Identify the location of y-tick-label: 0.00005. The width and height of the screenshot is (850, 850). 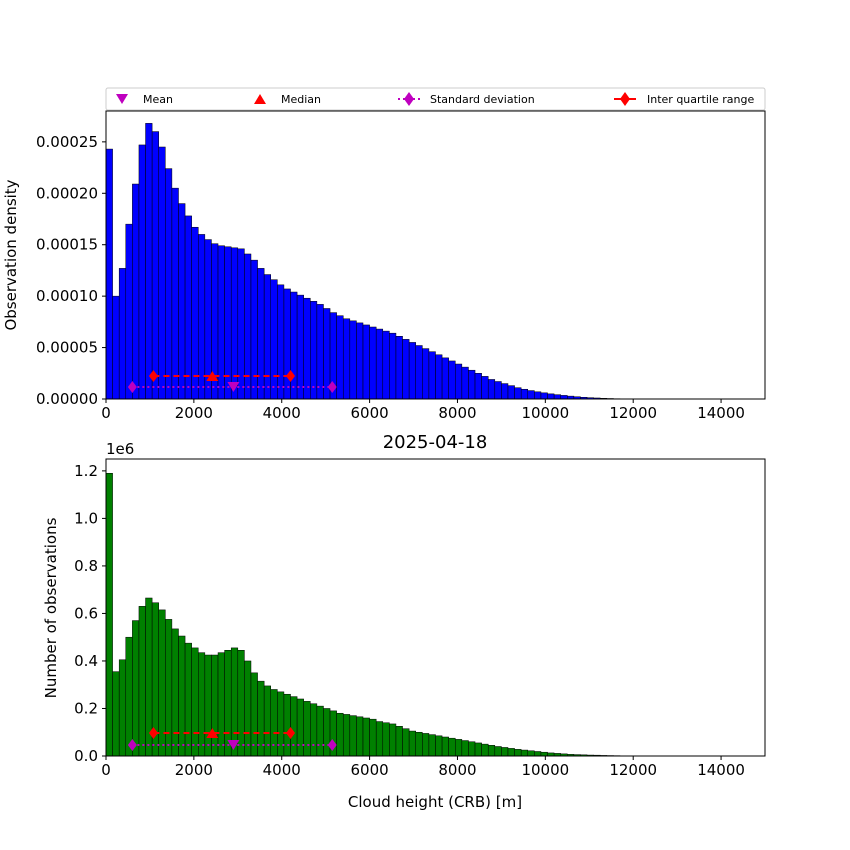
(67, 348).